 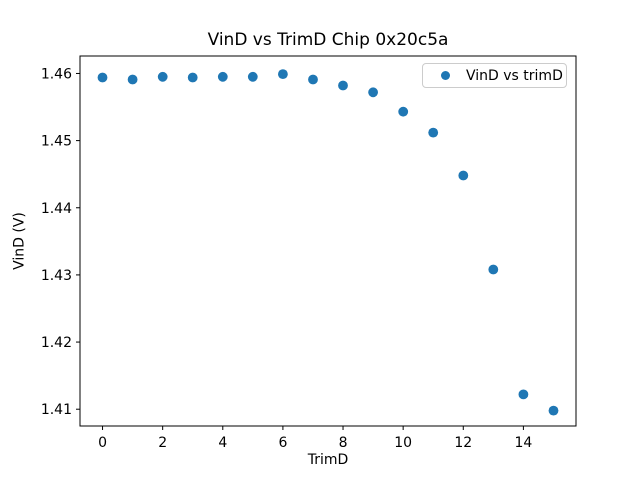 What do you see at coordinates (19, 241) in the screenshot?
I see `y-axis-label: VinD (V)` at bounding box center [19, 241].